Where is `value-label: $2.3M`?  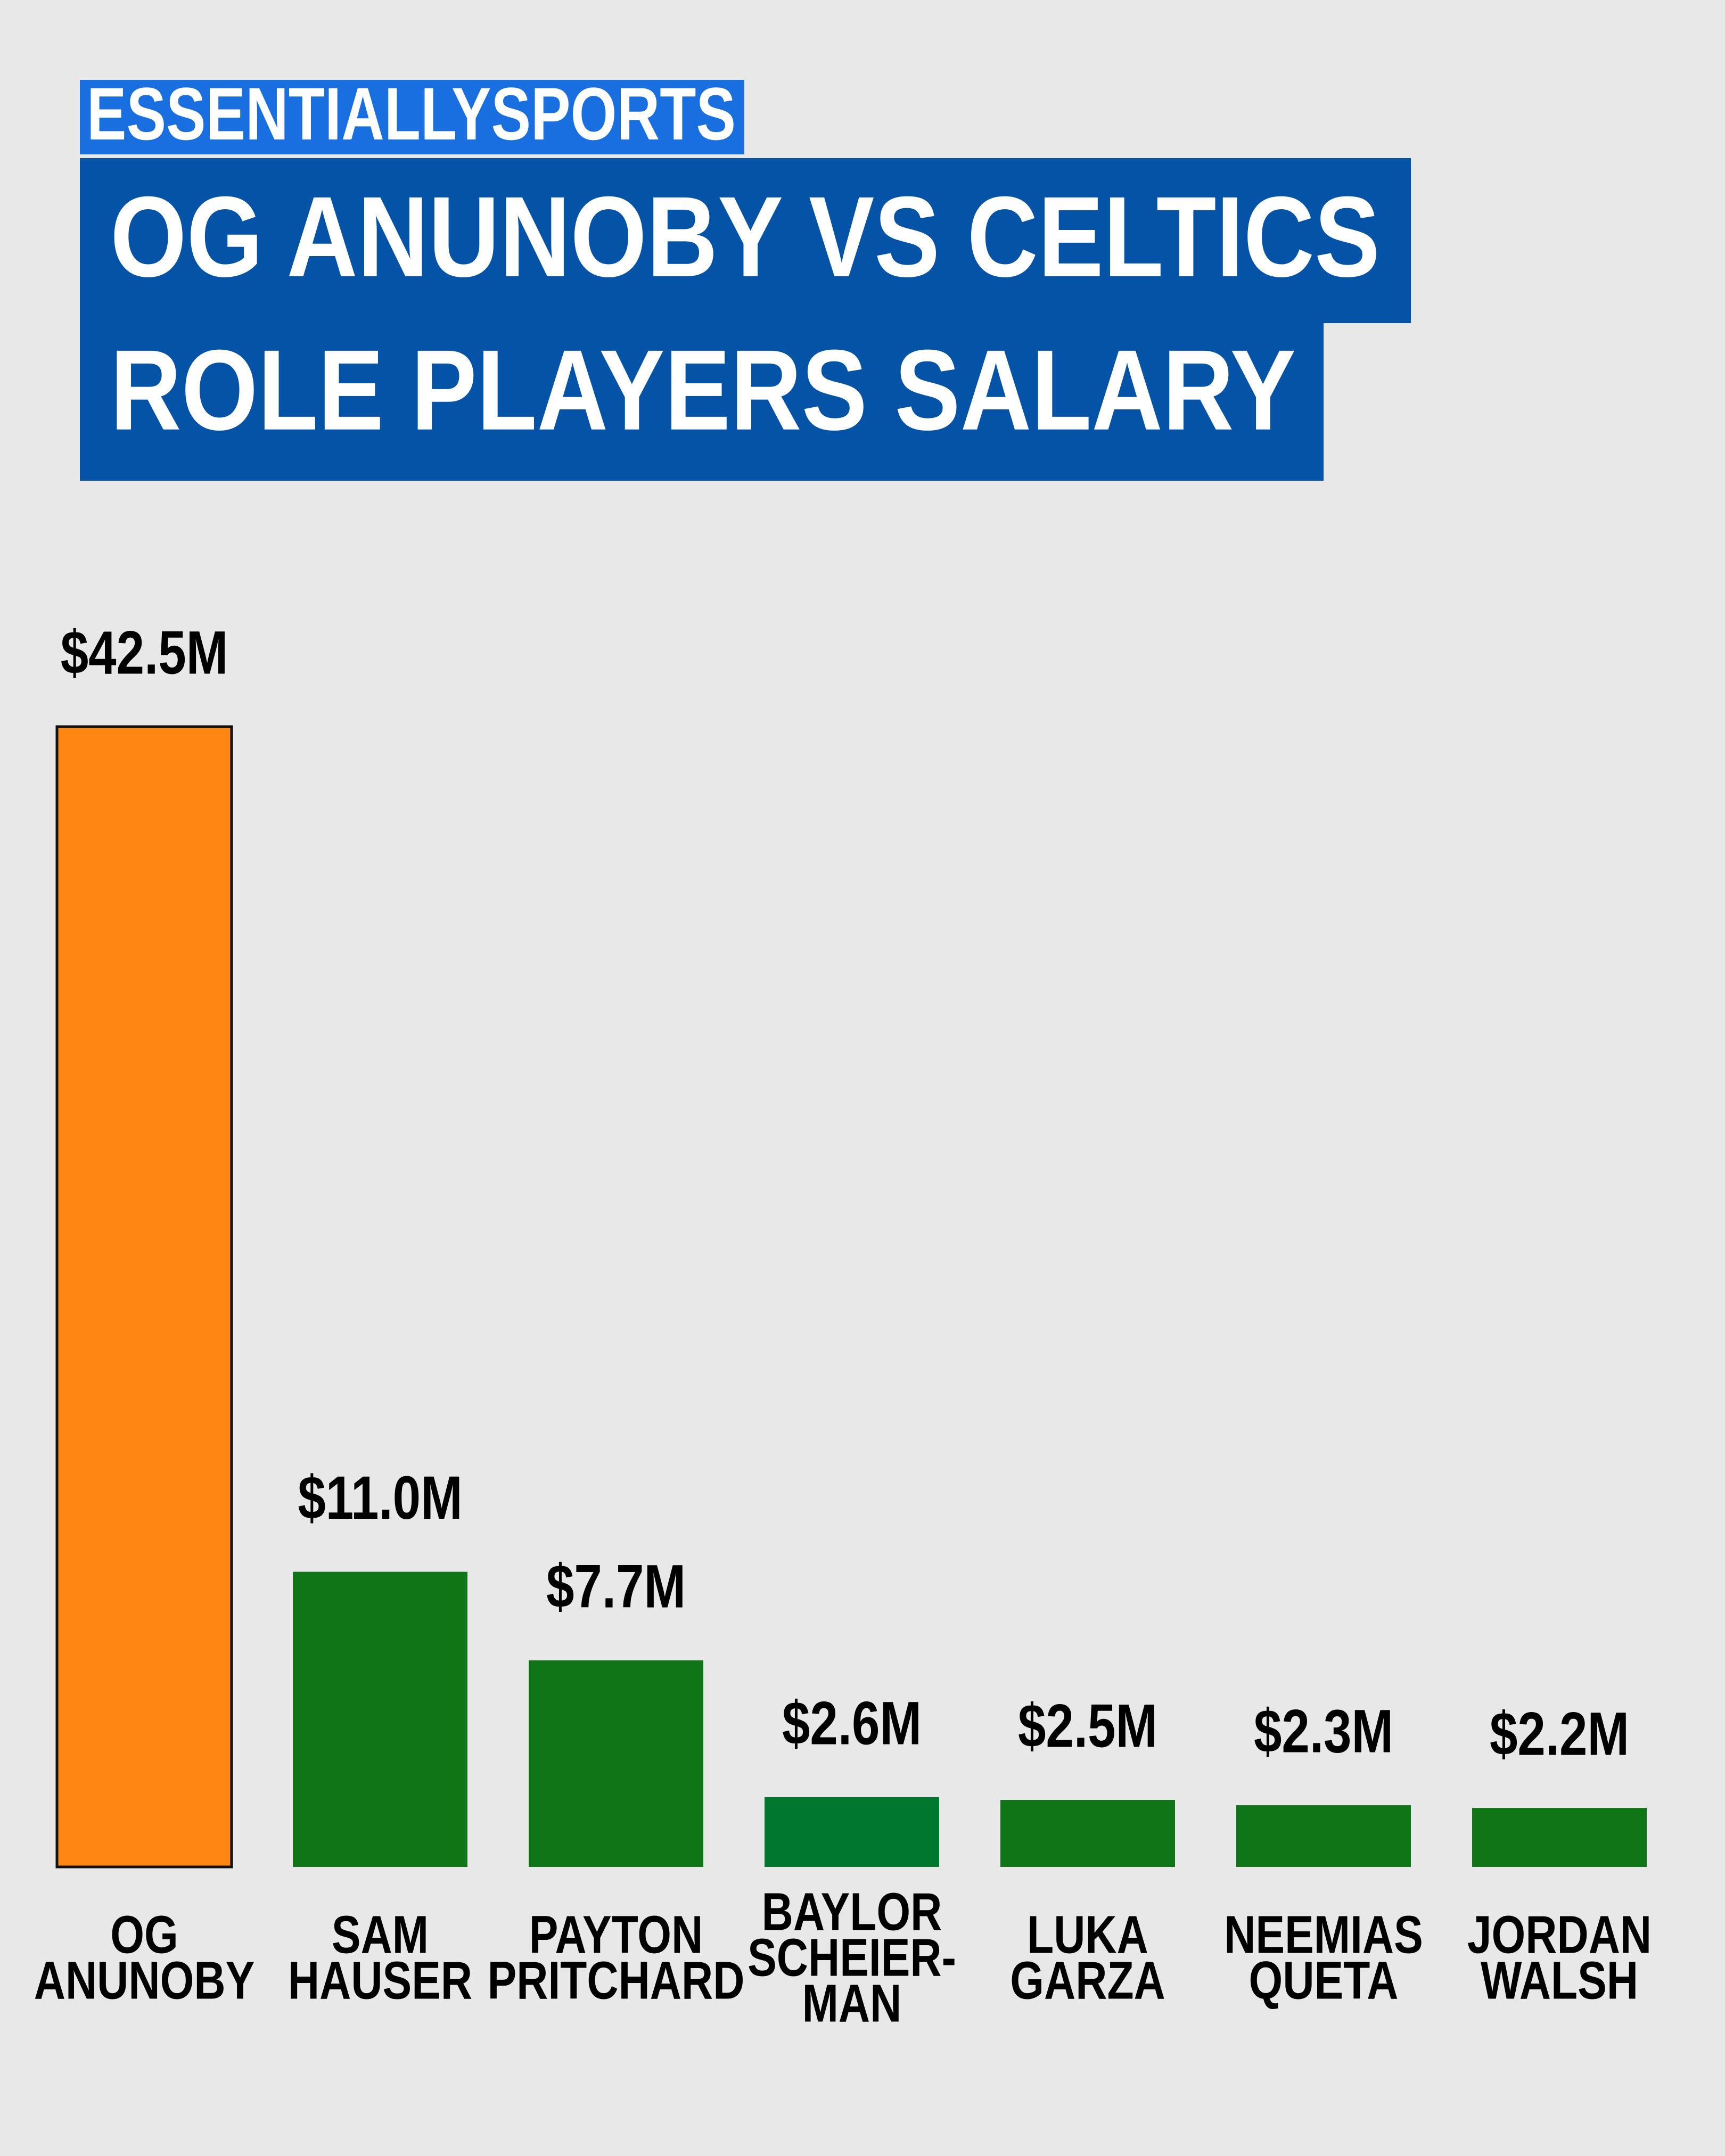
value-label: $2.3M is located at coordinates (1323, 1732).